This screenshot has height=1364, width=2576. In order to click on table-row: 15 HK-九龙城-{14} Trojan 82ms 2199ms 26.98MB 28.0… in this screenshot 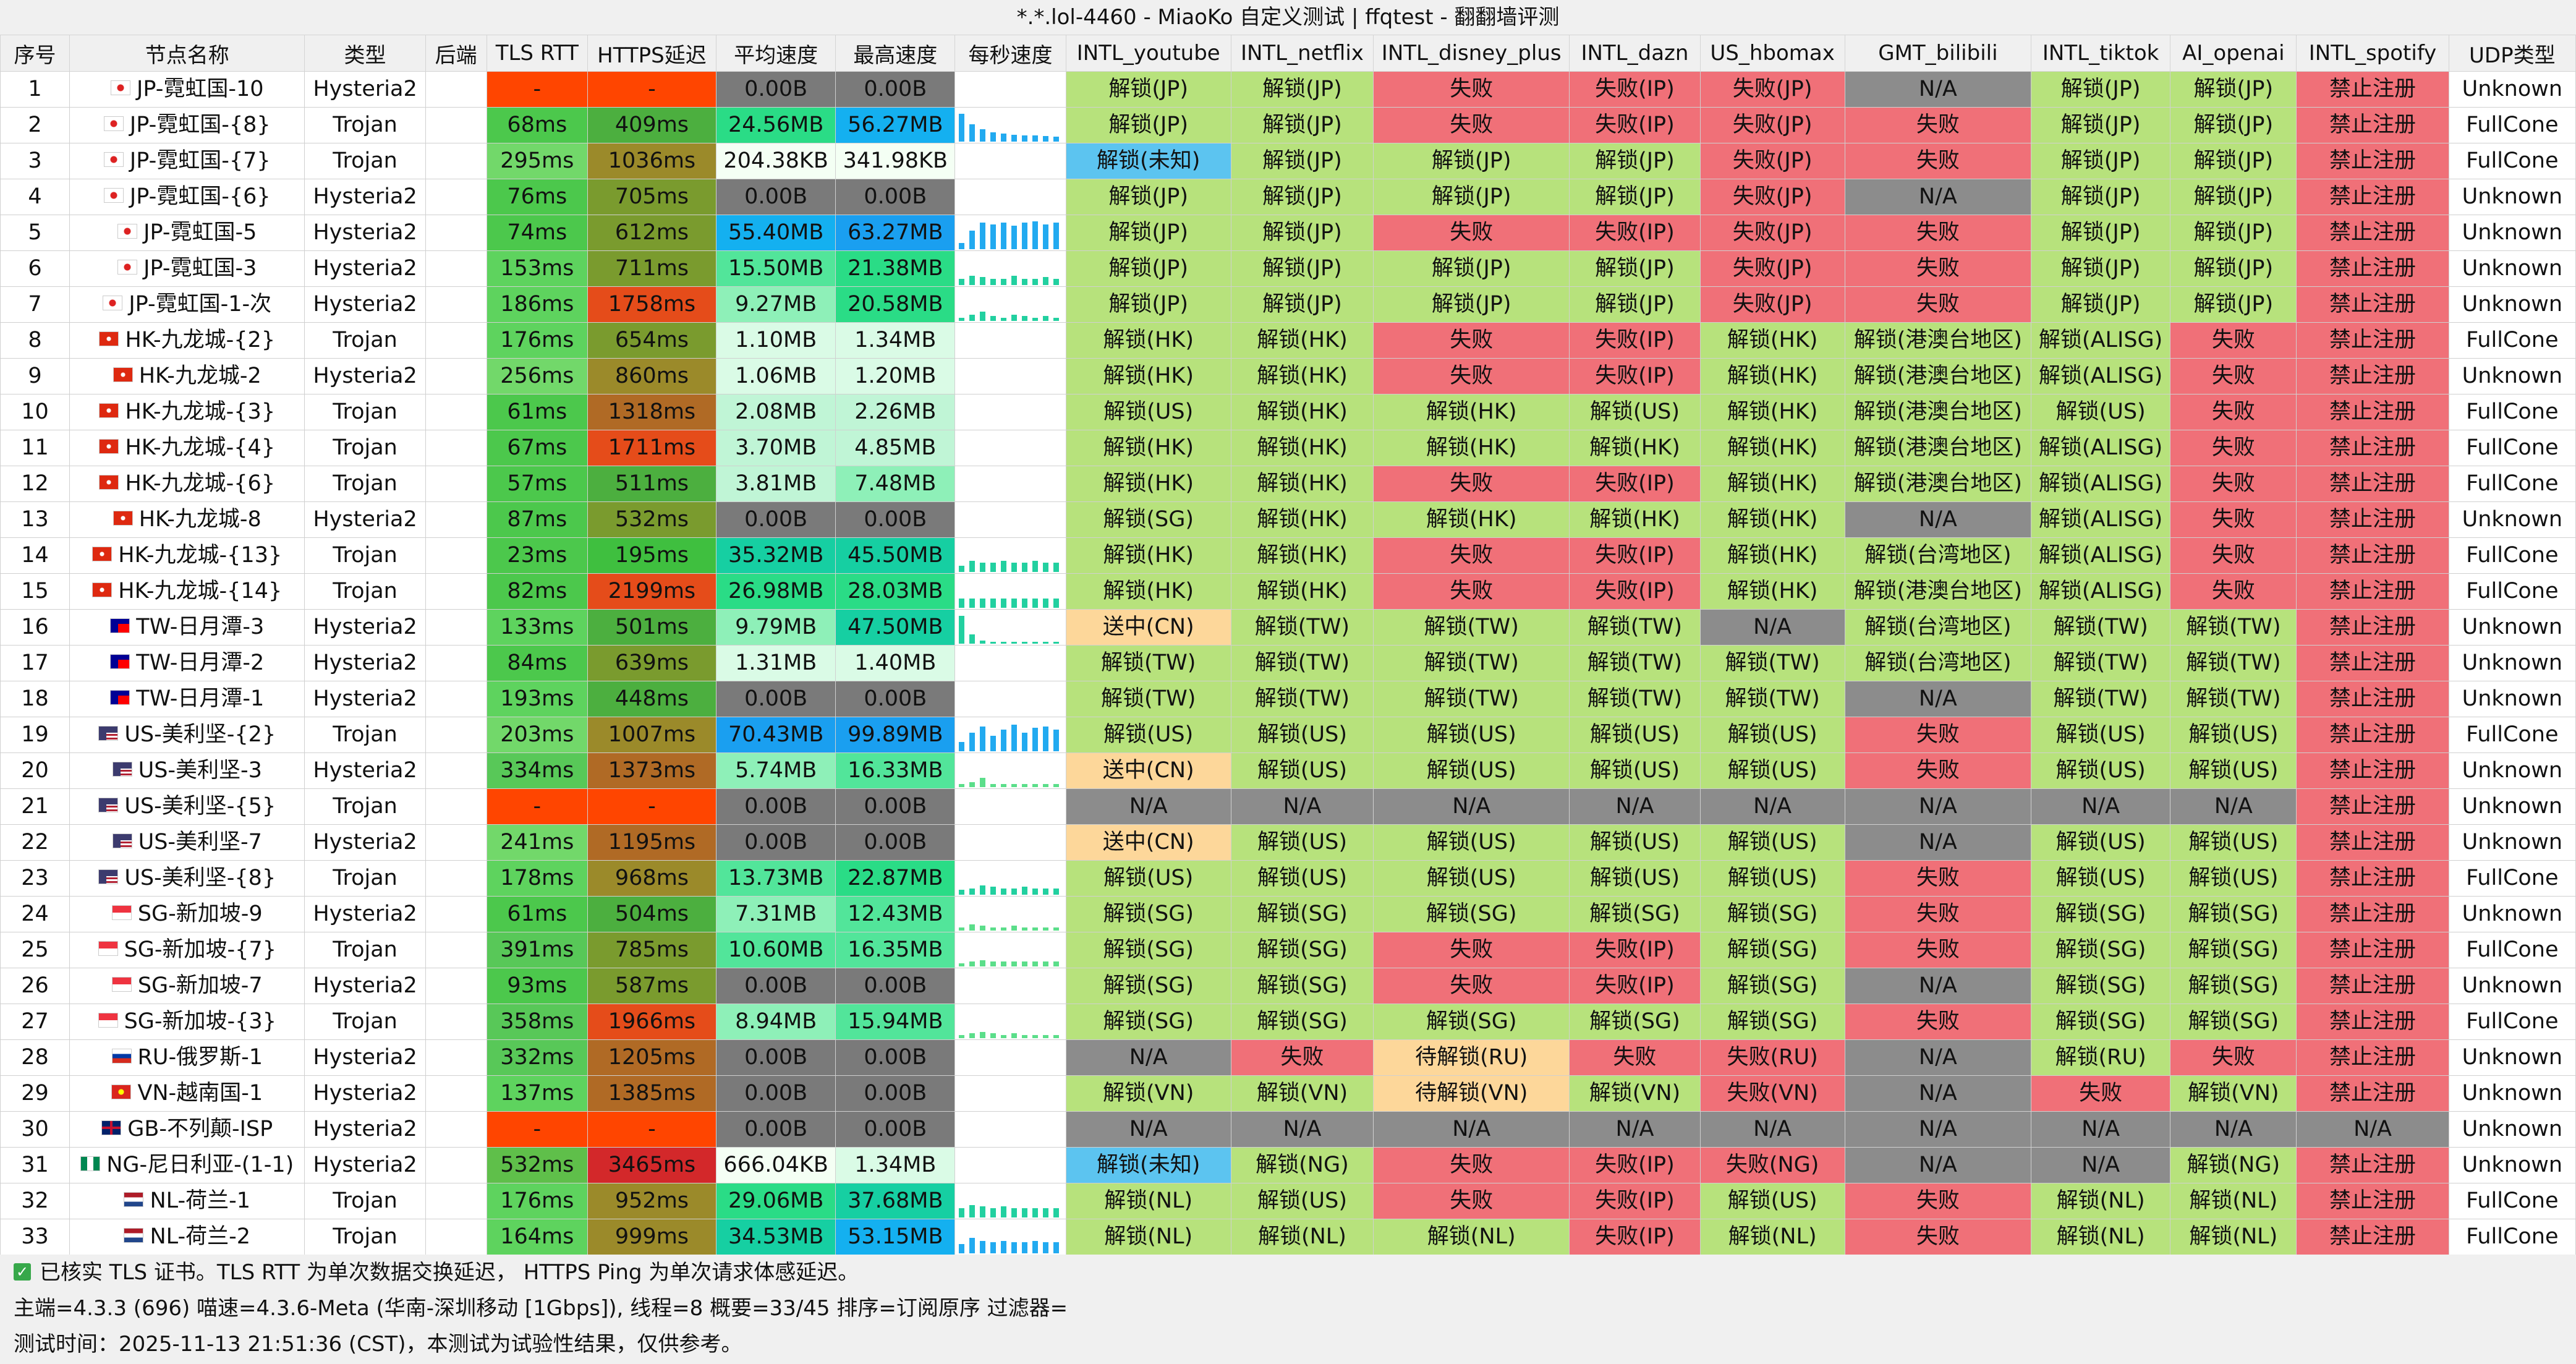, I will do `click(1288, 591)`.